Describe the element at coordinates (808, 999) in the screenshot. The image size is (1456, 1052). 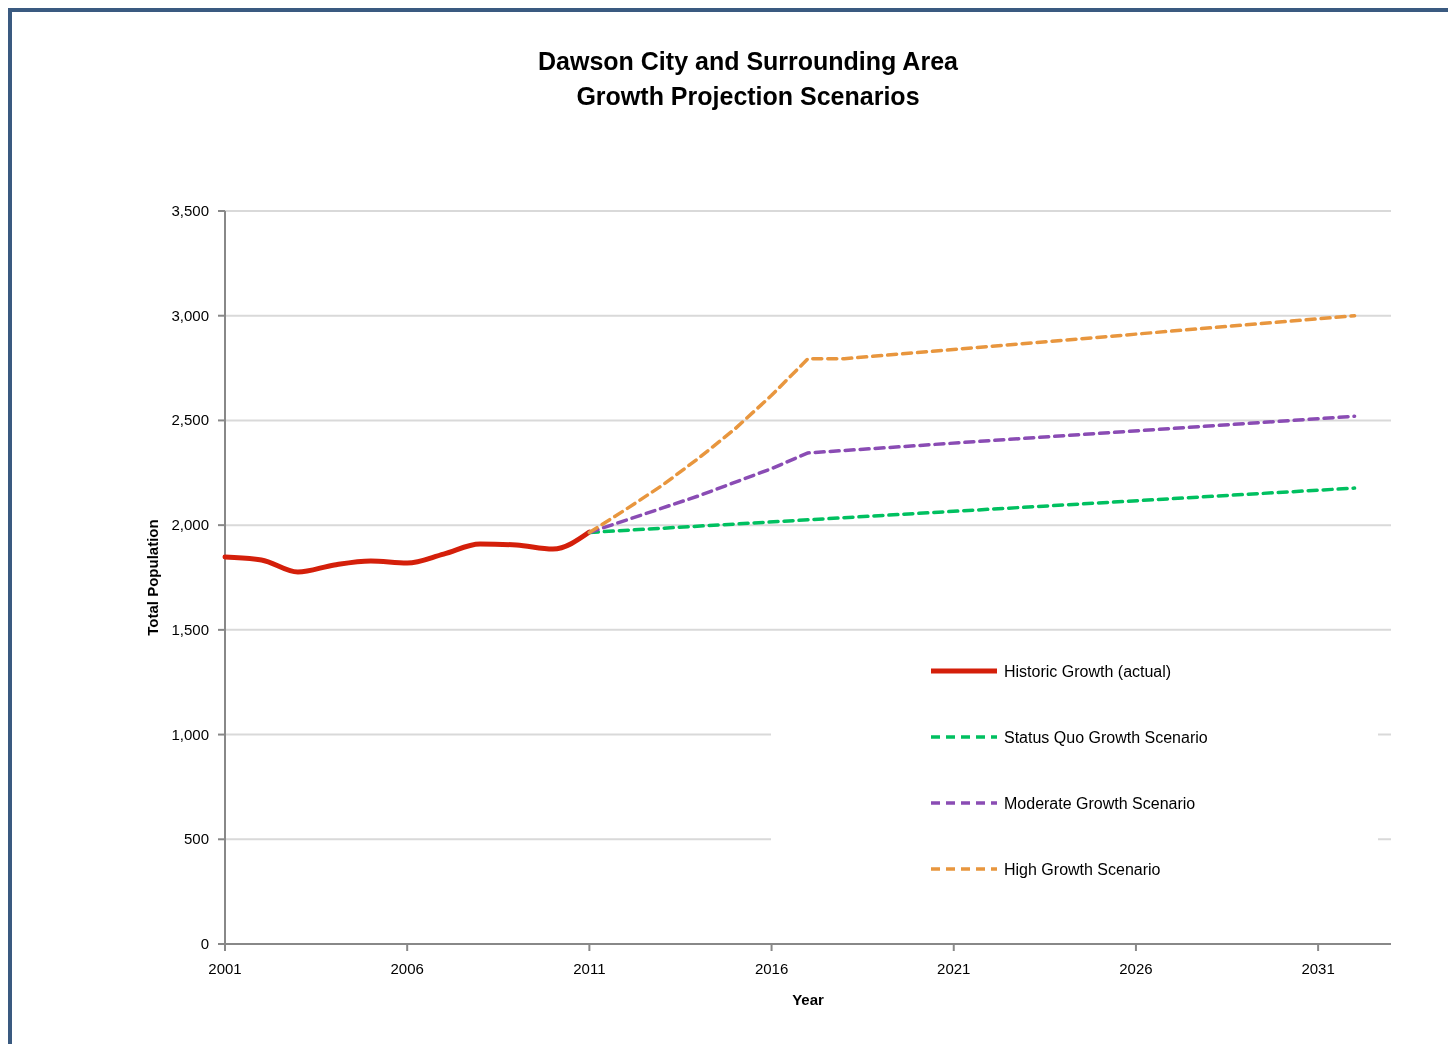
I see `x-axis-title: Year` at that location.